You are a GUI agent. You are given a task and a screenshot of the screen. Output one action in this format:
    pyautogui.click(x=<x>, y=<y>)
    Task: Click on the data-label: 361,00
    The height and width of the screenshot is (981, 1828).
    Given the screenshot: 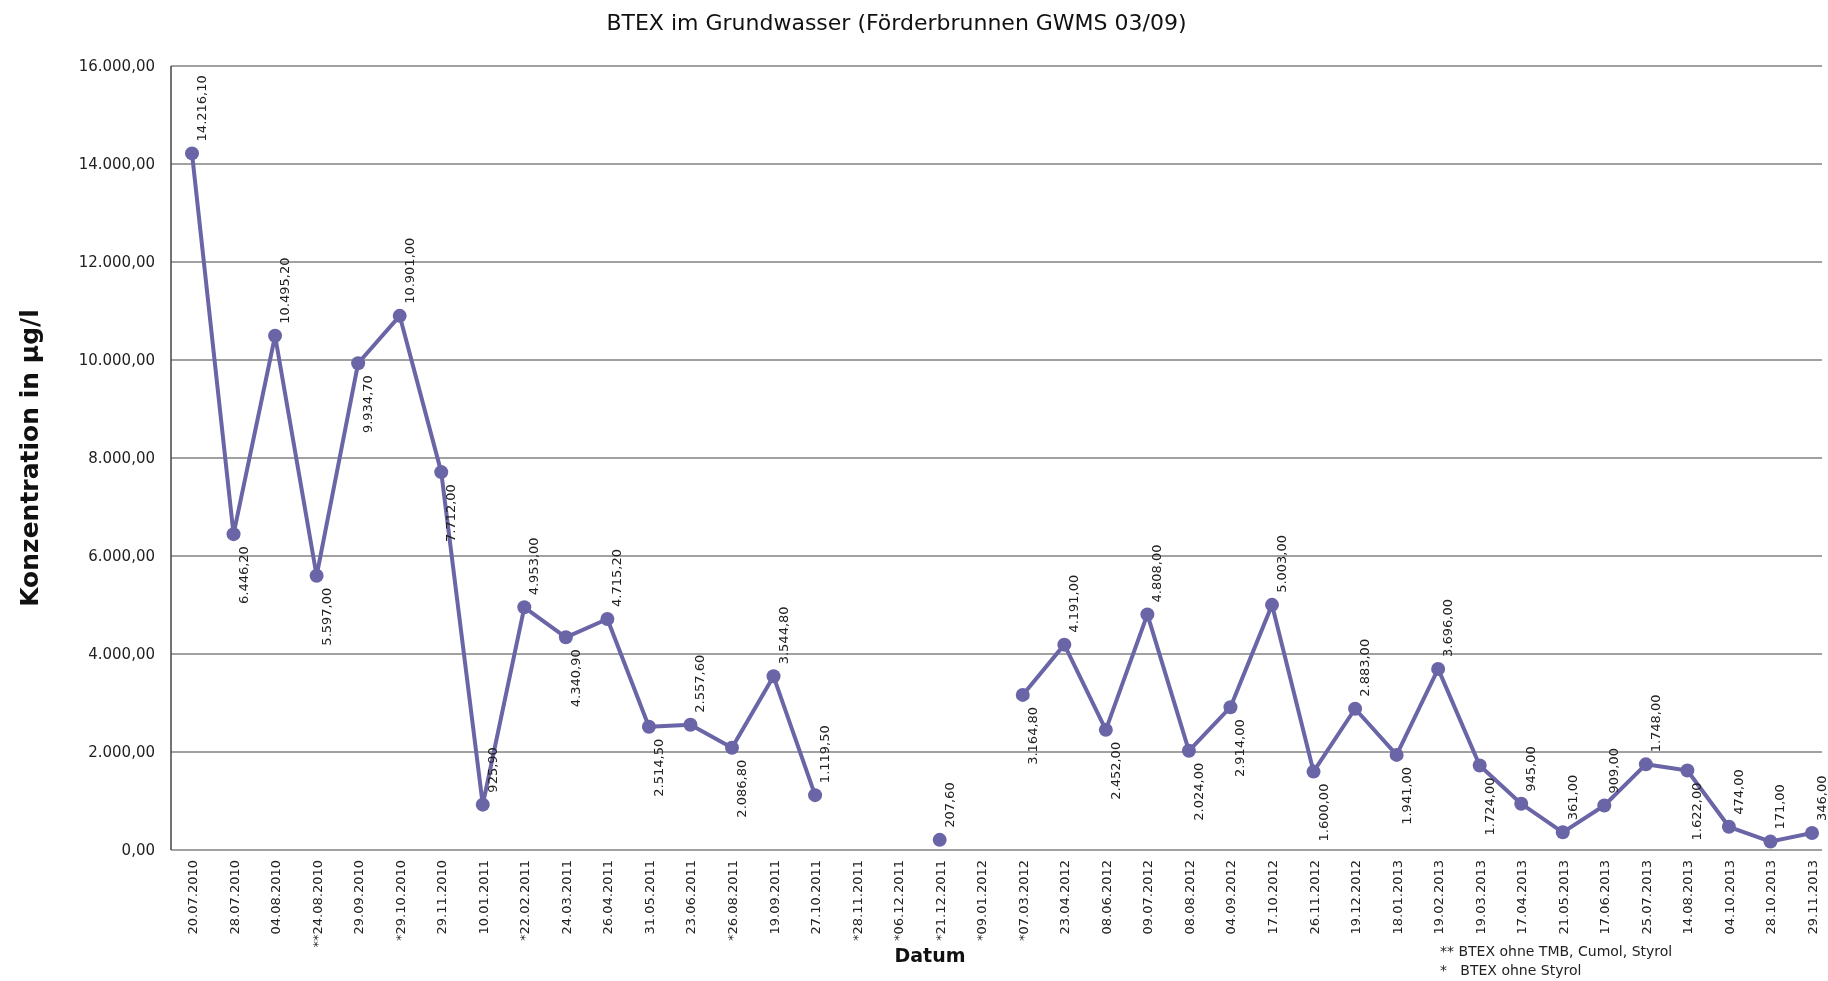 What is the action you would take?
    pyautogui.click(x=1572, y=797)
    